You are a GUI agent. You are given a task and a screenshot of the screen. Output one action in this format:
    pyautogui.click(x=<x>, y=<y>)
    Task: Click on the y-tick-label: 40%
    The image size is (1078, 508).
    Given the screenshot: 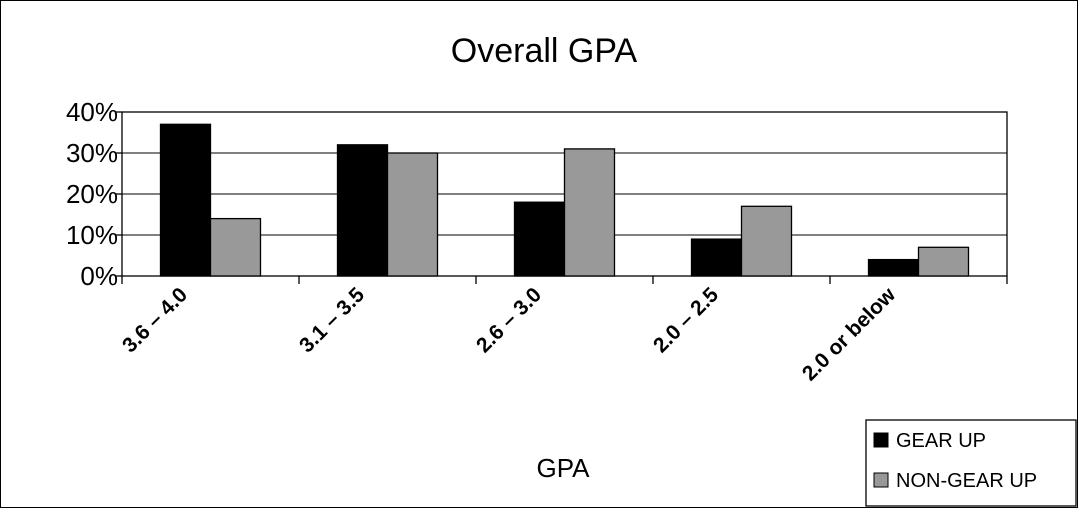 What is the action you would take?
    pyautogui.click(x=92, y=112)
    